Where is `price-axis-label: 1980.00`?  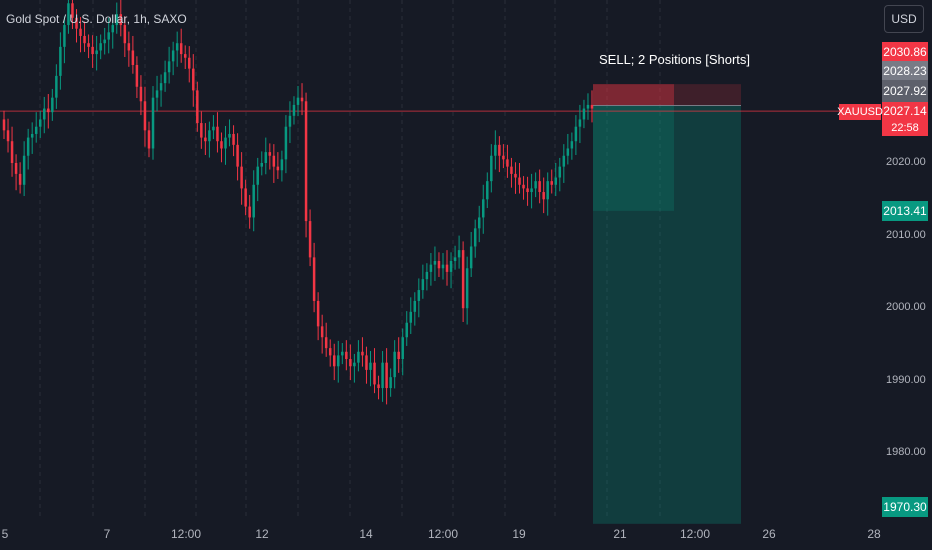
price-axis-label: 1980.00 is located at coordinates (906, 452).